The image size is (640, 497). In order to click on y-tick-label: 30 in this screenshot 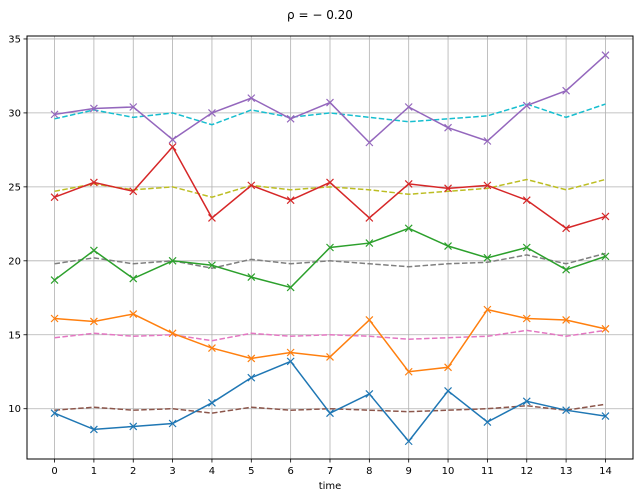, I will do `click(14, 113)`.